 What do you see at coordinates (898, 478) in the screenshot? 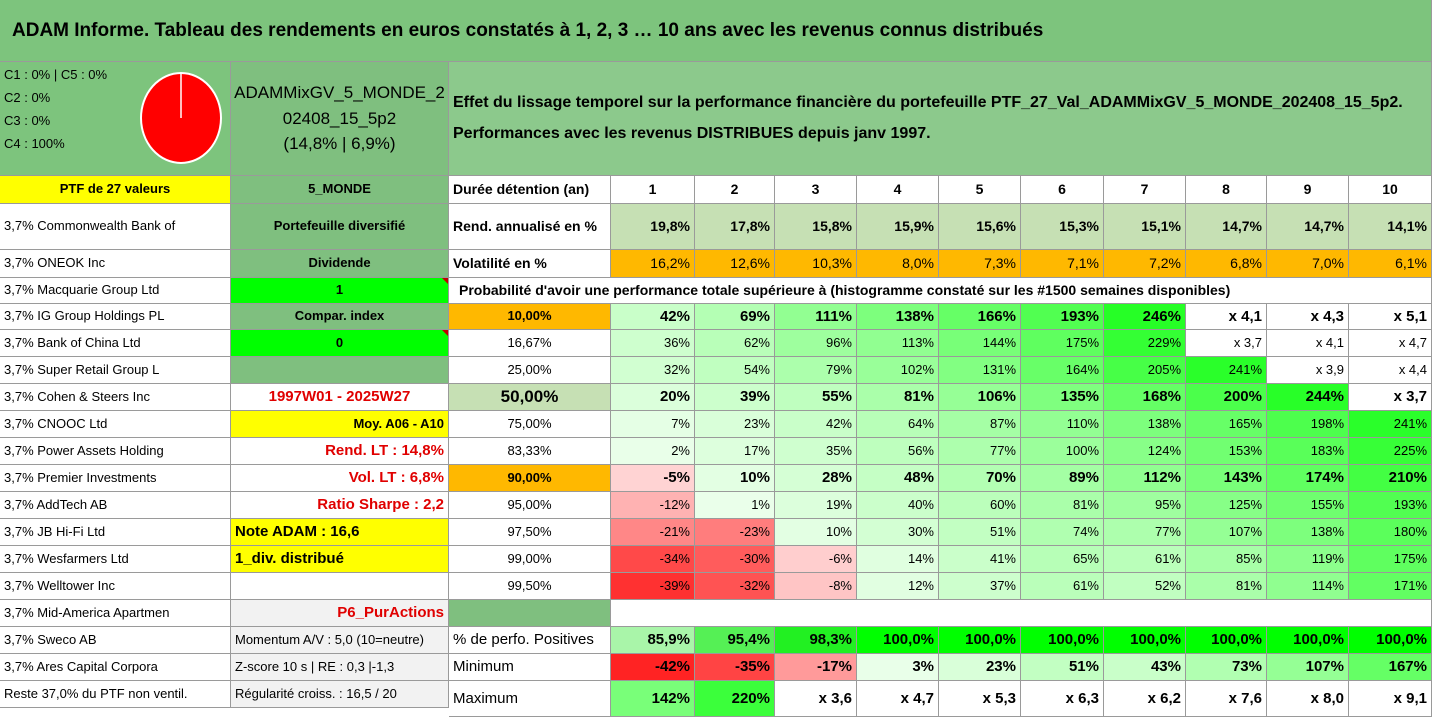
I see `probability-value: 48%` at bounding box center [898, 478].